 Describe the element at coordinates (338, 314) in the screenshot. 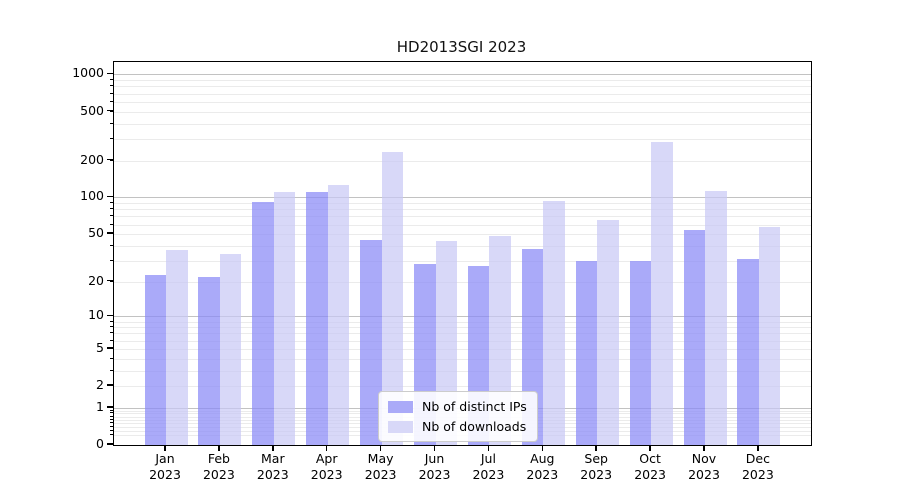

I see `bar-downloads-apr` at that location.